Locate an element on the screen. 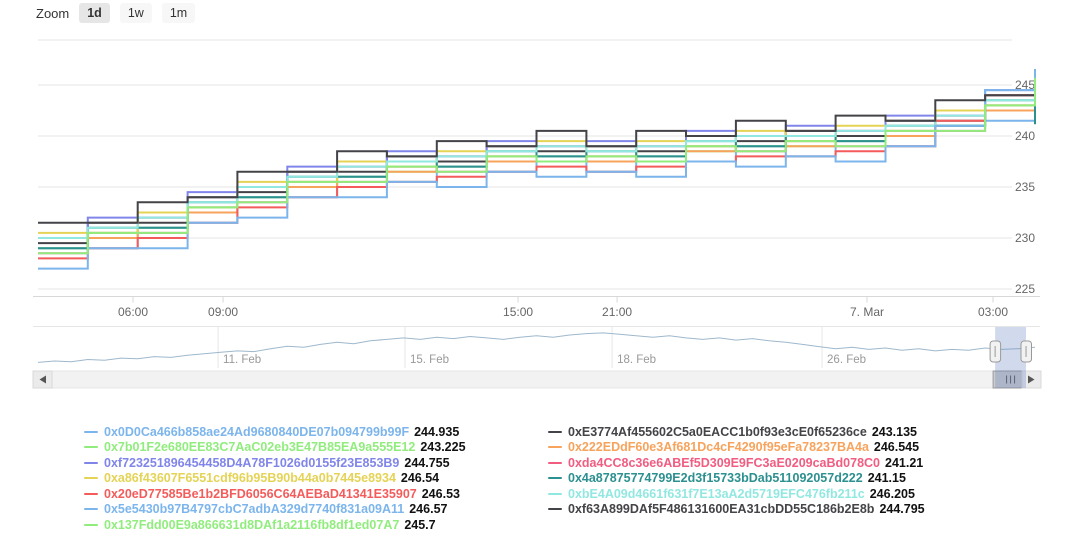  x-axis-label: 7. Mar is located at coordinates (867, 312).